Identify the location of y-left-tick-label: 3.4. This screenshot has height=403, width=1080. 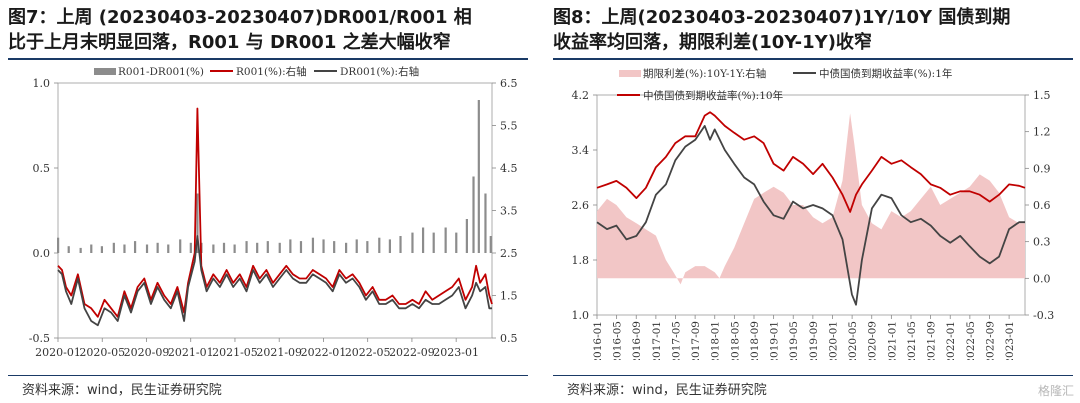
(581, 150).